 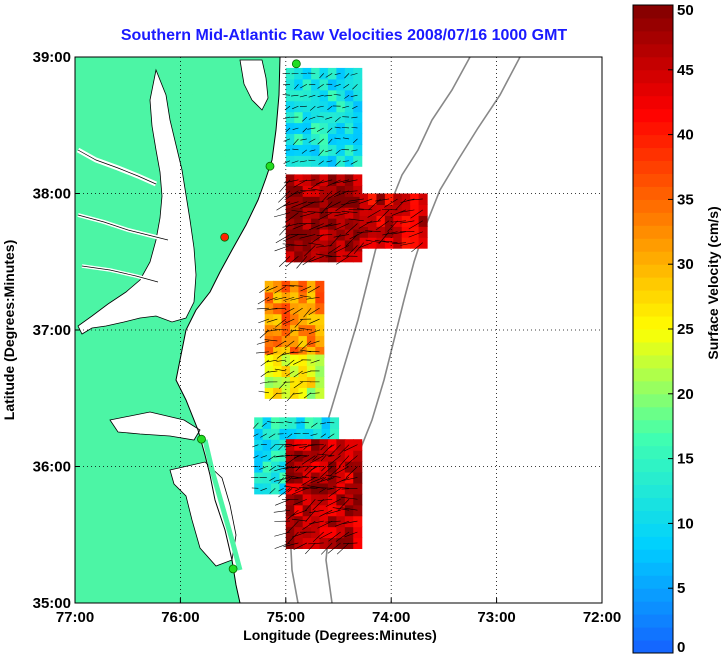 What do you see at coordinates (391, 617) in the screenshot?
I see `x-tick-label: 74:00` at bounding box center [391, 617].